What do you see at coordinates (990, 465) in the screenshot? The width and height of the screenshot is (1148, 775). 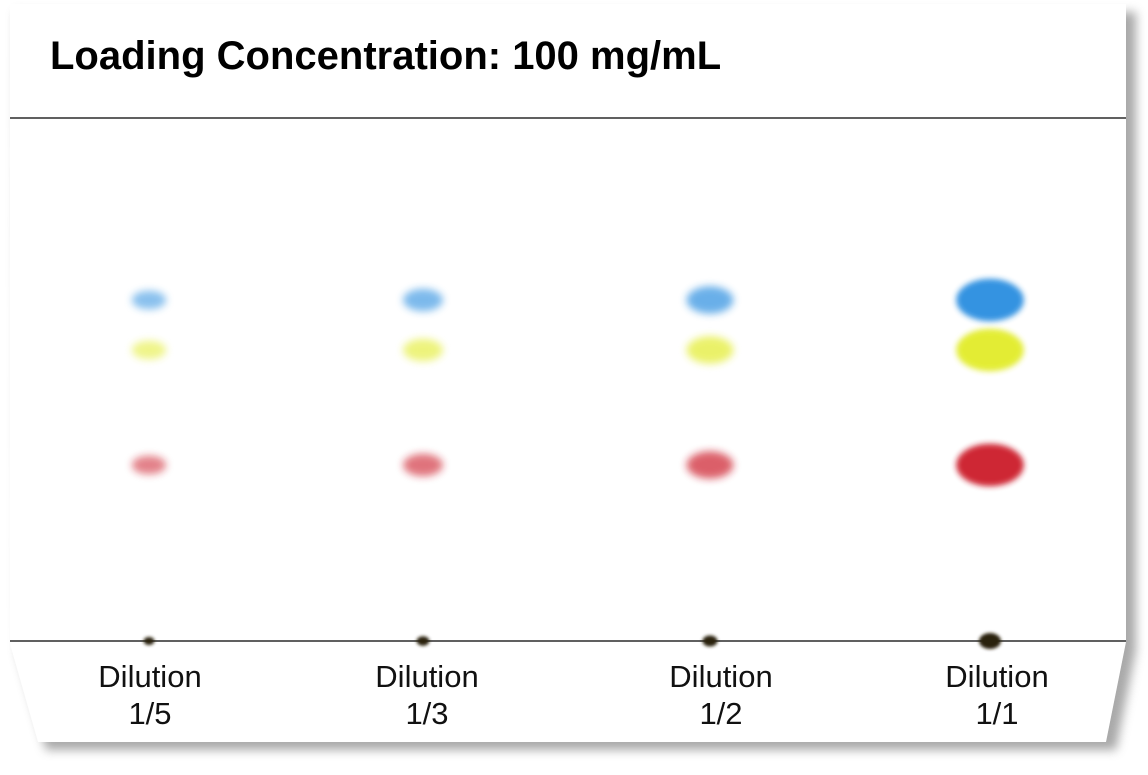 I see `spot-lane4-red` at bounding box center [990, 465].